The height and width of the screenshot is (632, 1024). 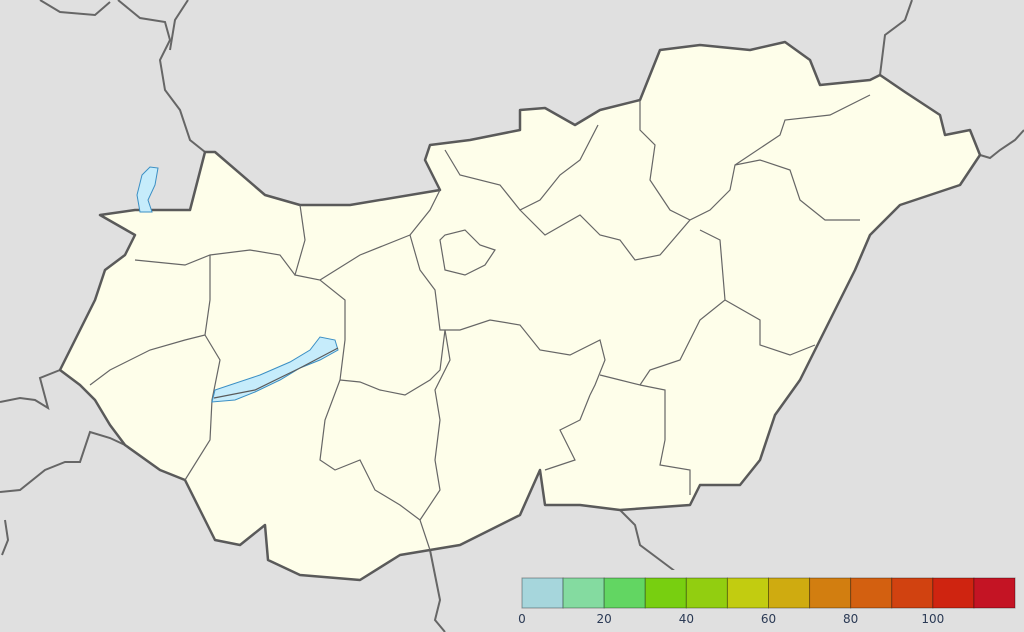 I want to click on legend: 0 20 40 60 80 100, so click(x=768, y=601).